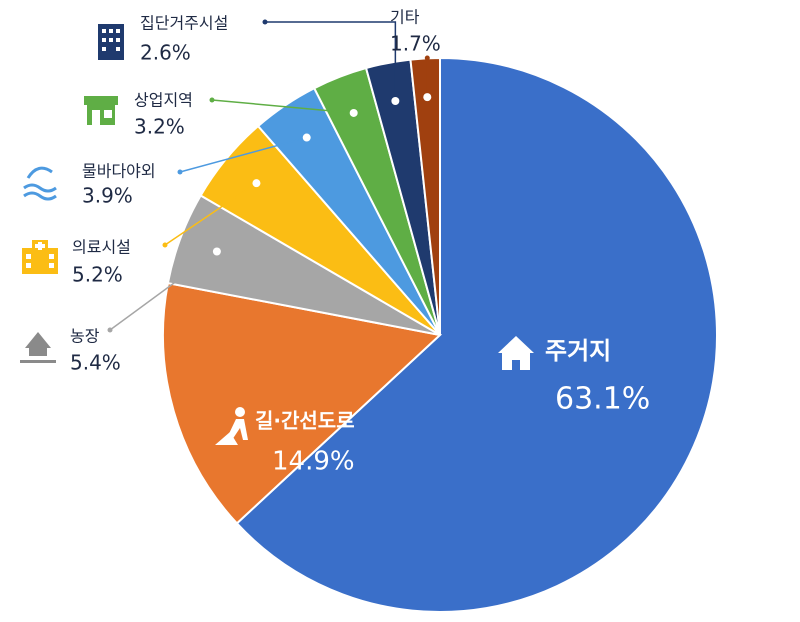 Image resolution: width=800 pixels, height=622 pixels. Describe the element at coordinates (38, 347) in the screenshot. I see `farm-icon` at that location.